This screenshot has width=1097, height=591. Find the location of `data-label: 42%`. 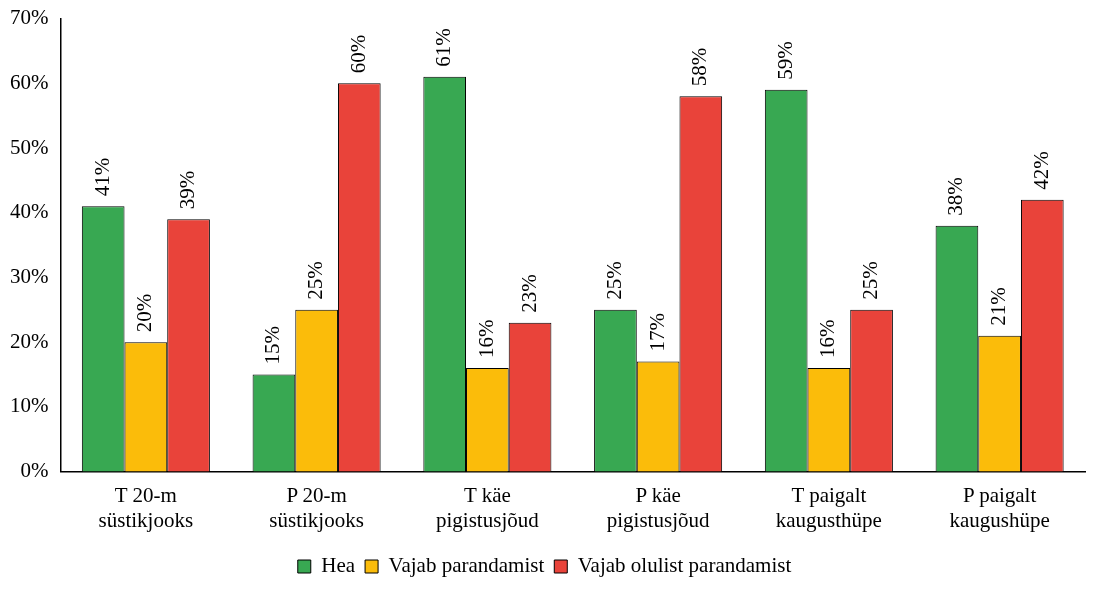

data-label: 42% is located at coordinates (1040, 170).